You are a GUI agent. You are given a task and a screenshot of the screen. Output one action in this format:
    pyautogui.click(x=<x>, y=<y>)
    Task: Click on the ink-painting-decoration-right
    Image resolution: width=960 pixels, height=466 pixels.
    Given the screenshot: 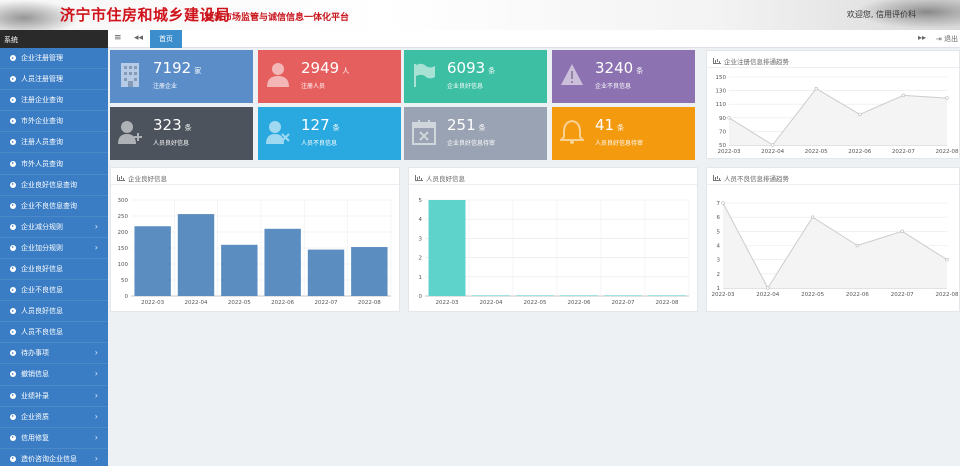 What is the action you would take?
    pyautogui.click(x=905, y=15)
    